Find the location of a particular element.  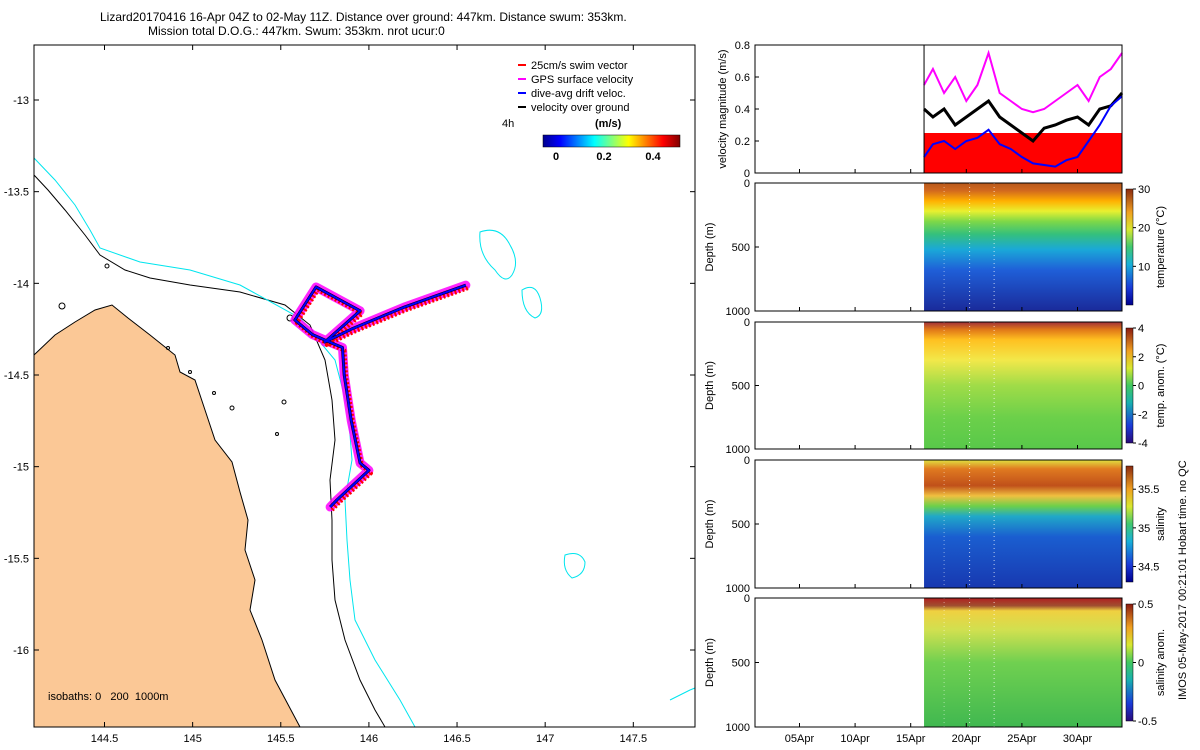

date-tick-label: 10Apr is located at coordinates (855, 739).